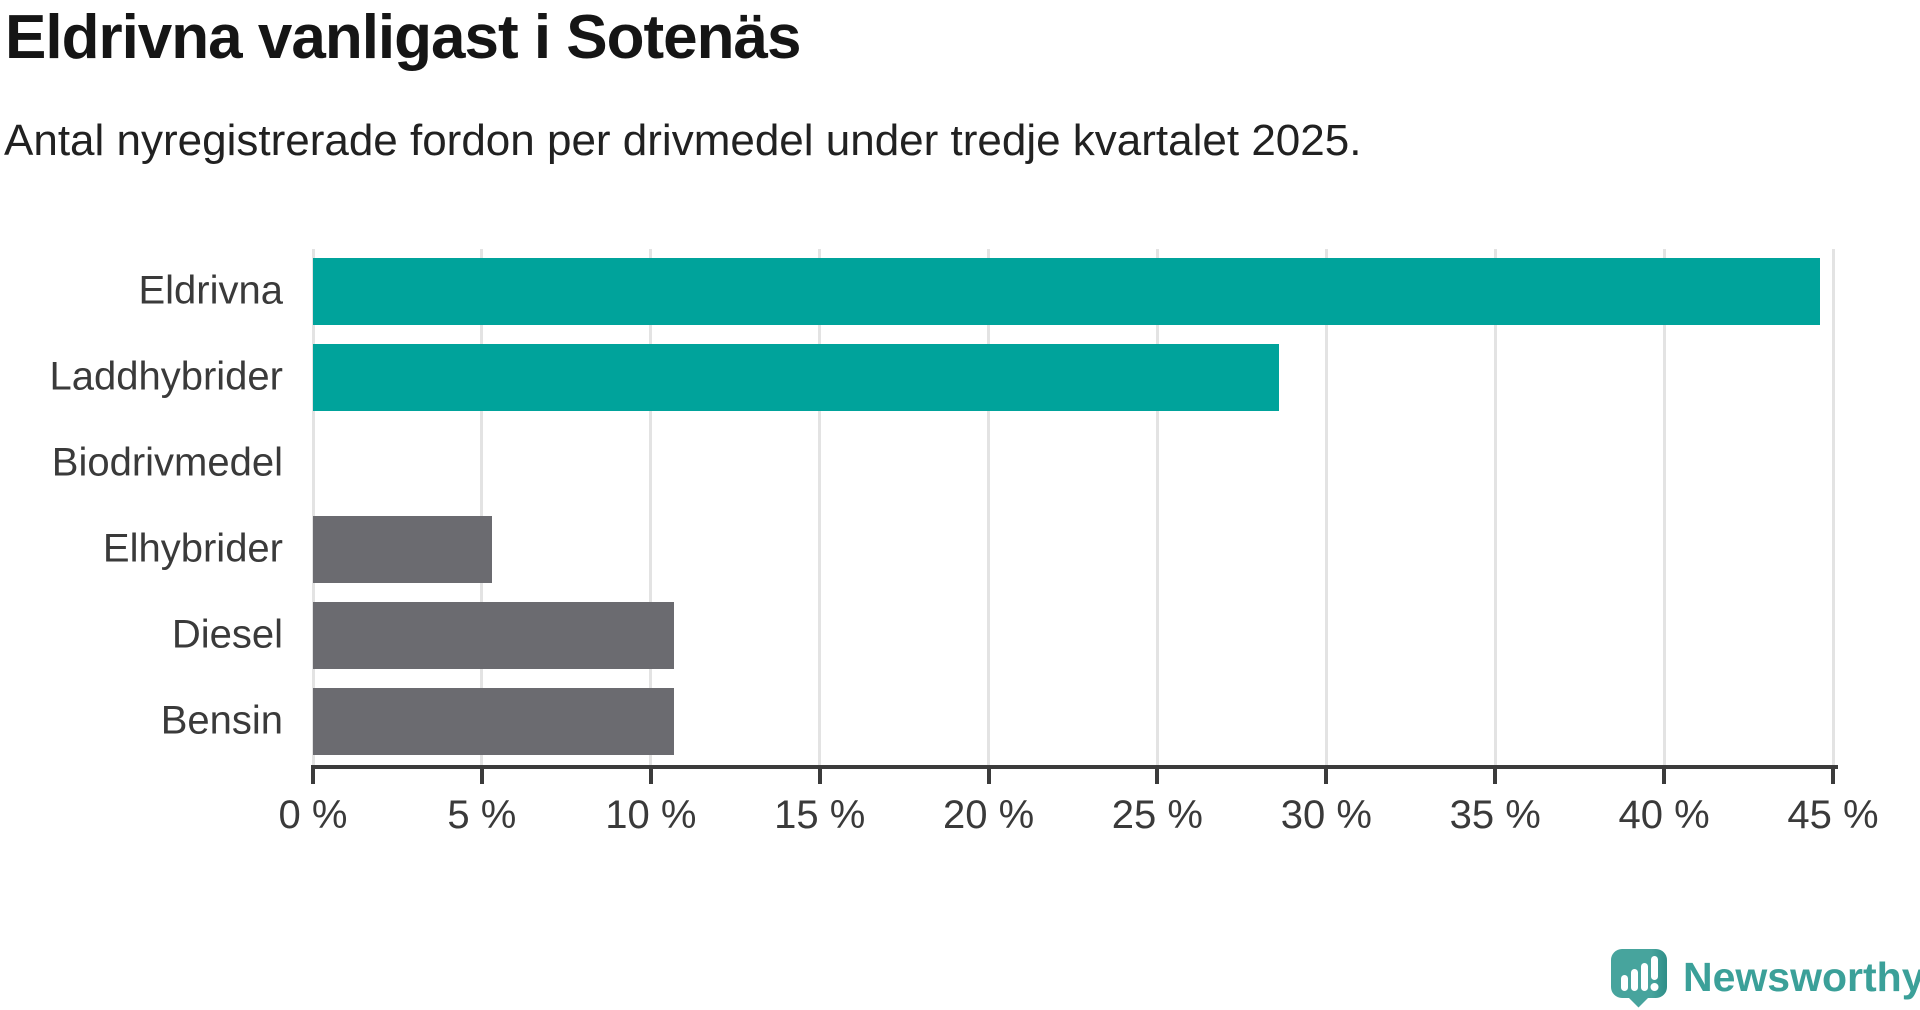 The image size is (1920, 1010). Describe the element at coordinates (1495, 815) in the screenshot. I see `x-tick-label: 35 %` at that location.